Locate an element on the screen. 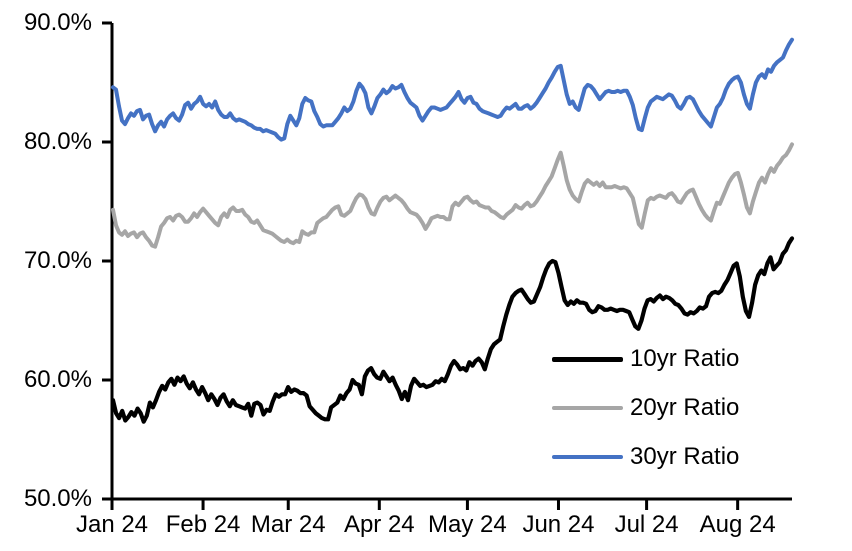 The width and height of the screenshot is (852, 551). legend-swatch-20yr is located at coordinates (587, 408).